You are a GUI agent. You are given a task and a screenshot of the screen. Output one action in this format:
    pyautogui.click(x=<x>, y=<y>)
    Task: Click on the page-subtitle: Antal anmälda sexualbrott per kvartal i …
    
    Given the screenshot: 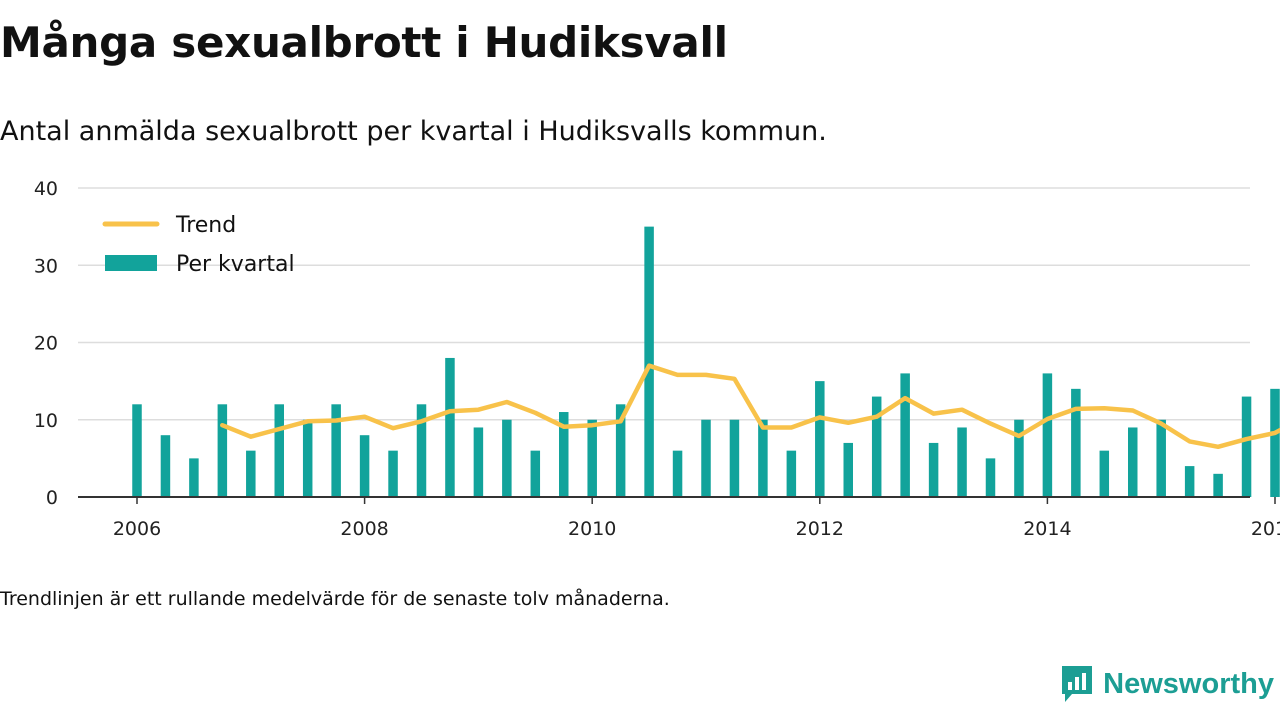 What is the action you would take?
    pyautogui.click(x=413, y=131)
    